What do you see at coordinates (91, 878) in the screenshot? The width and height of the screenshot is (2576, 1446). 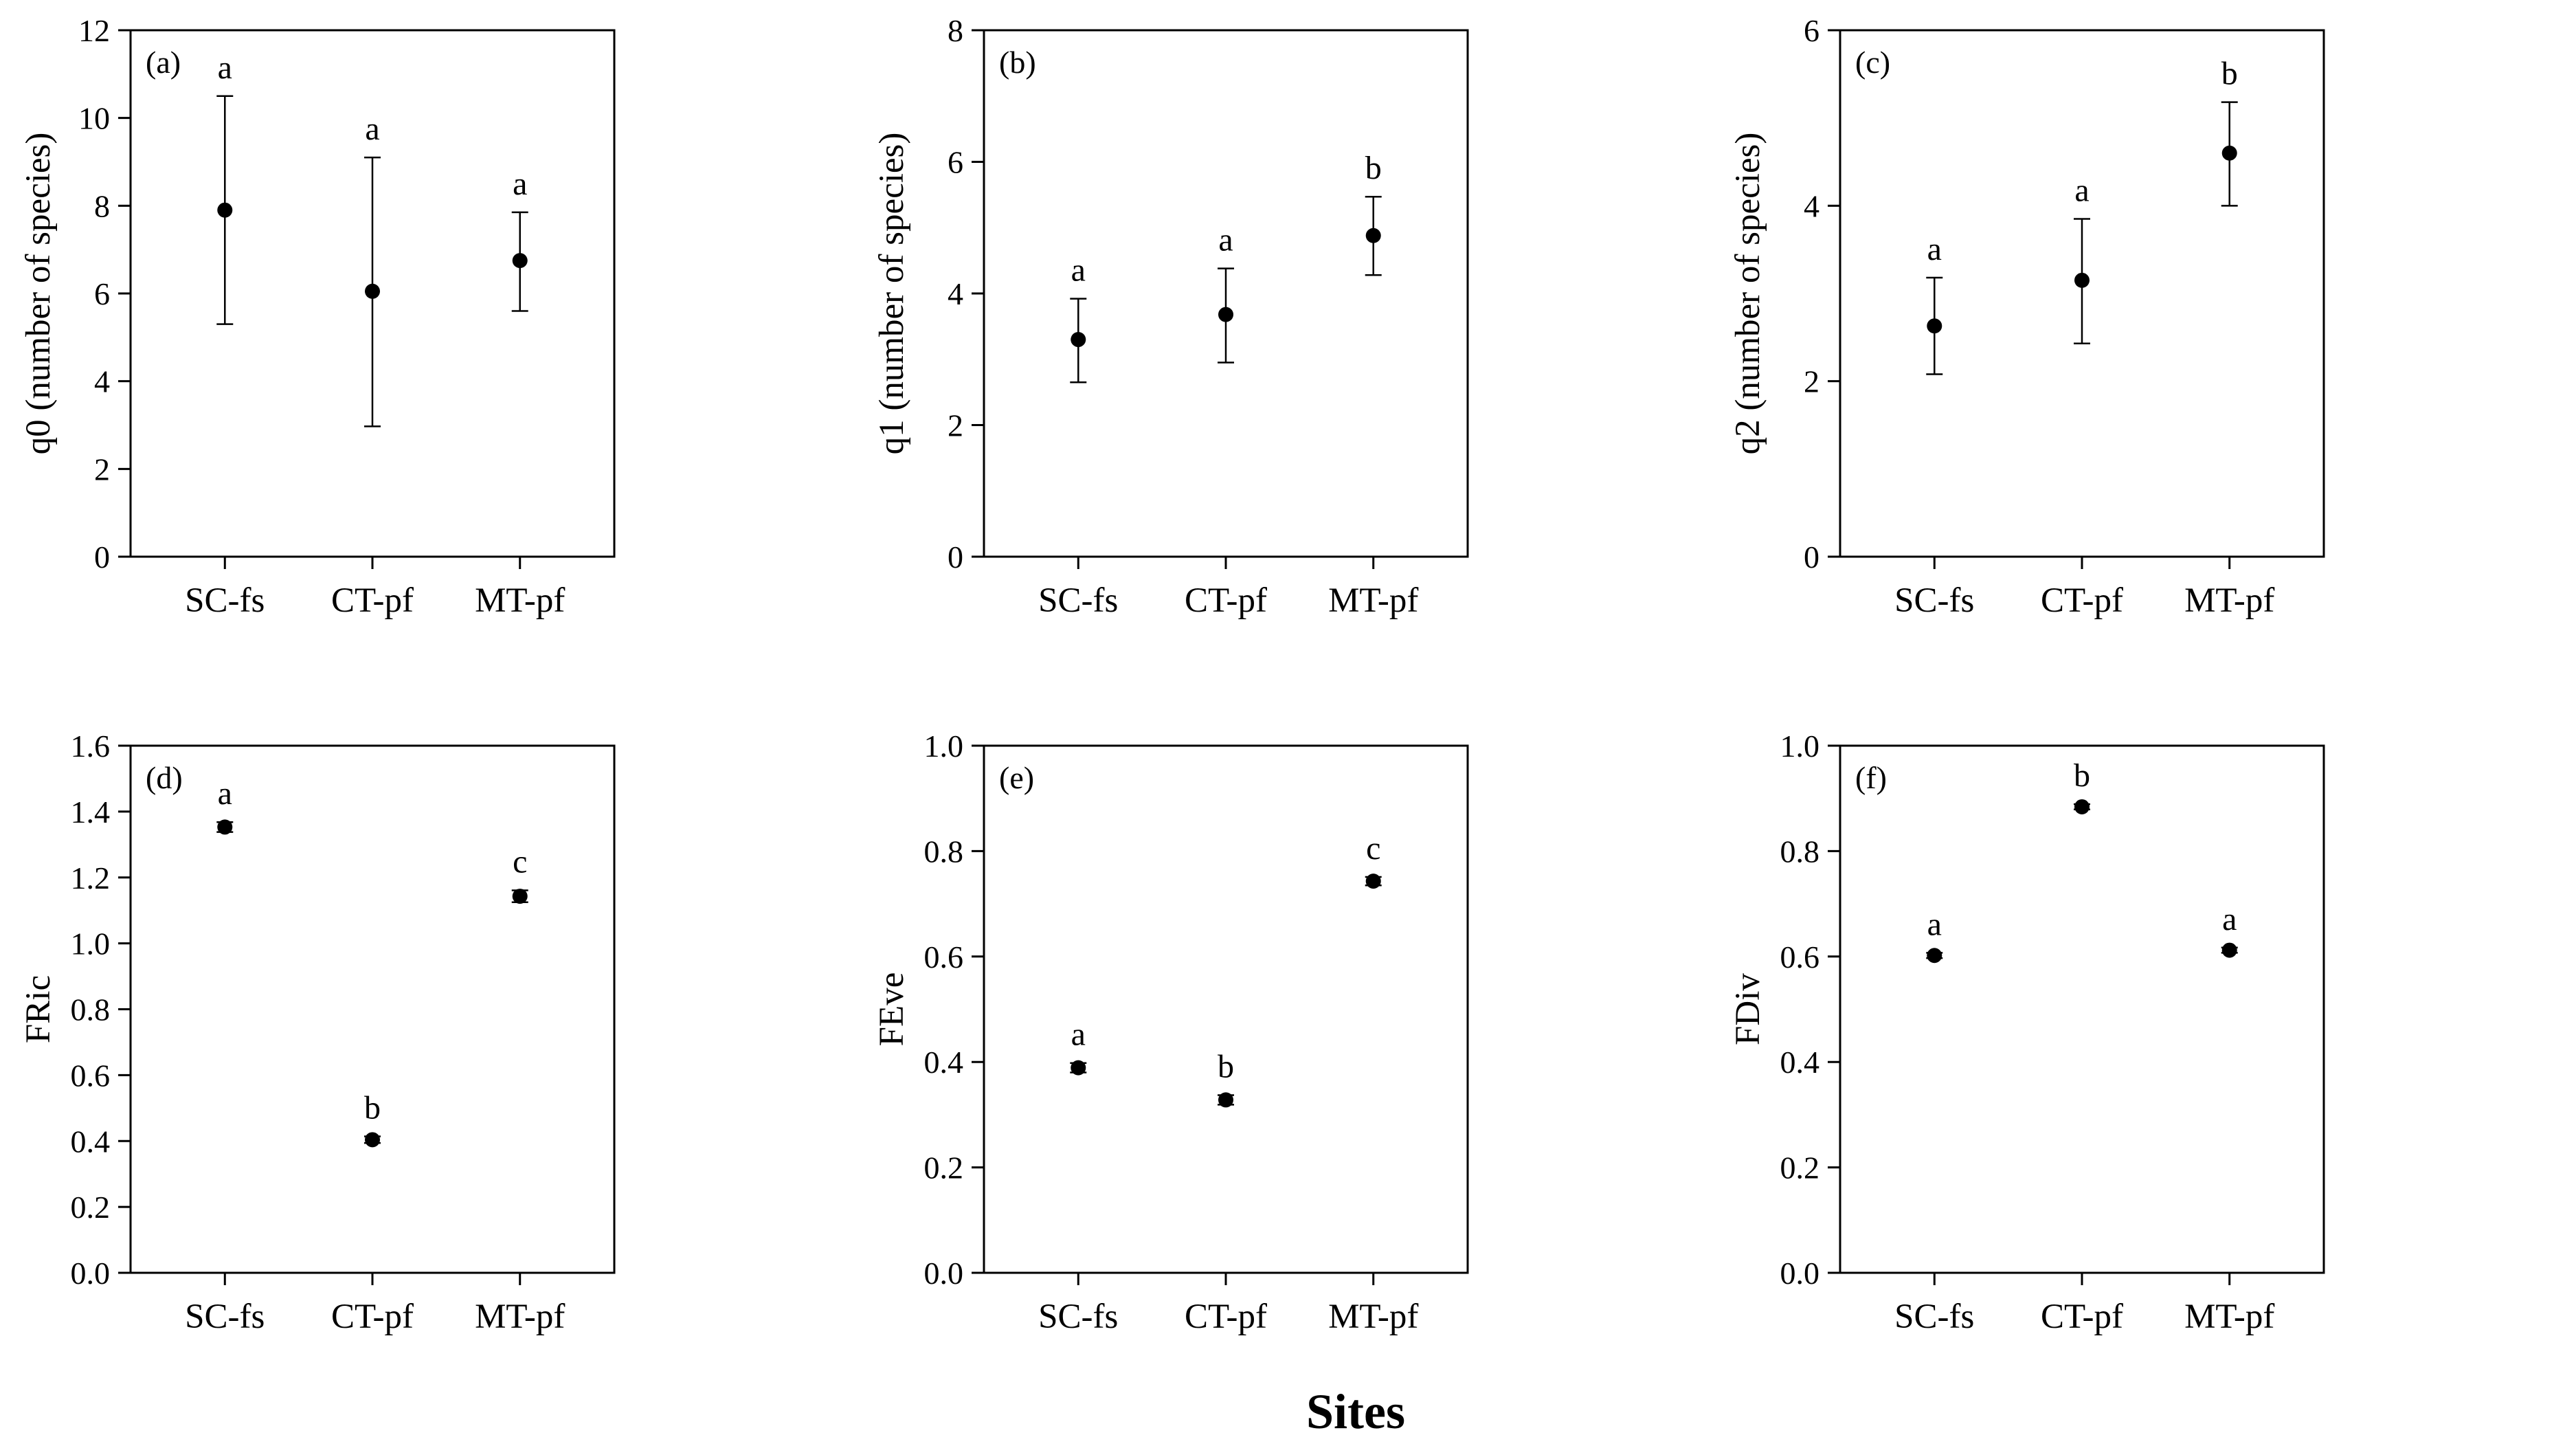 I see `y-tick-label: 1.2` at bounding box center [91, 878].